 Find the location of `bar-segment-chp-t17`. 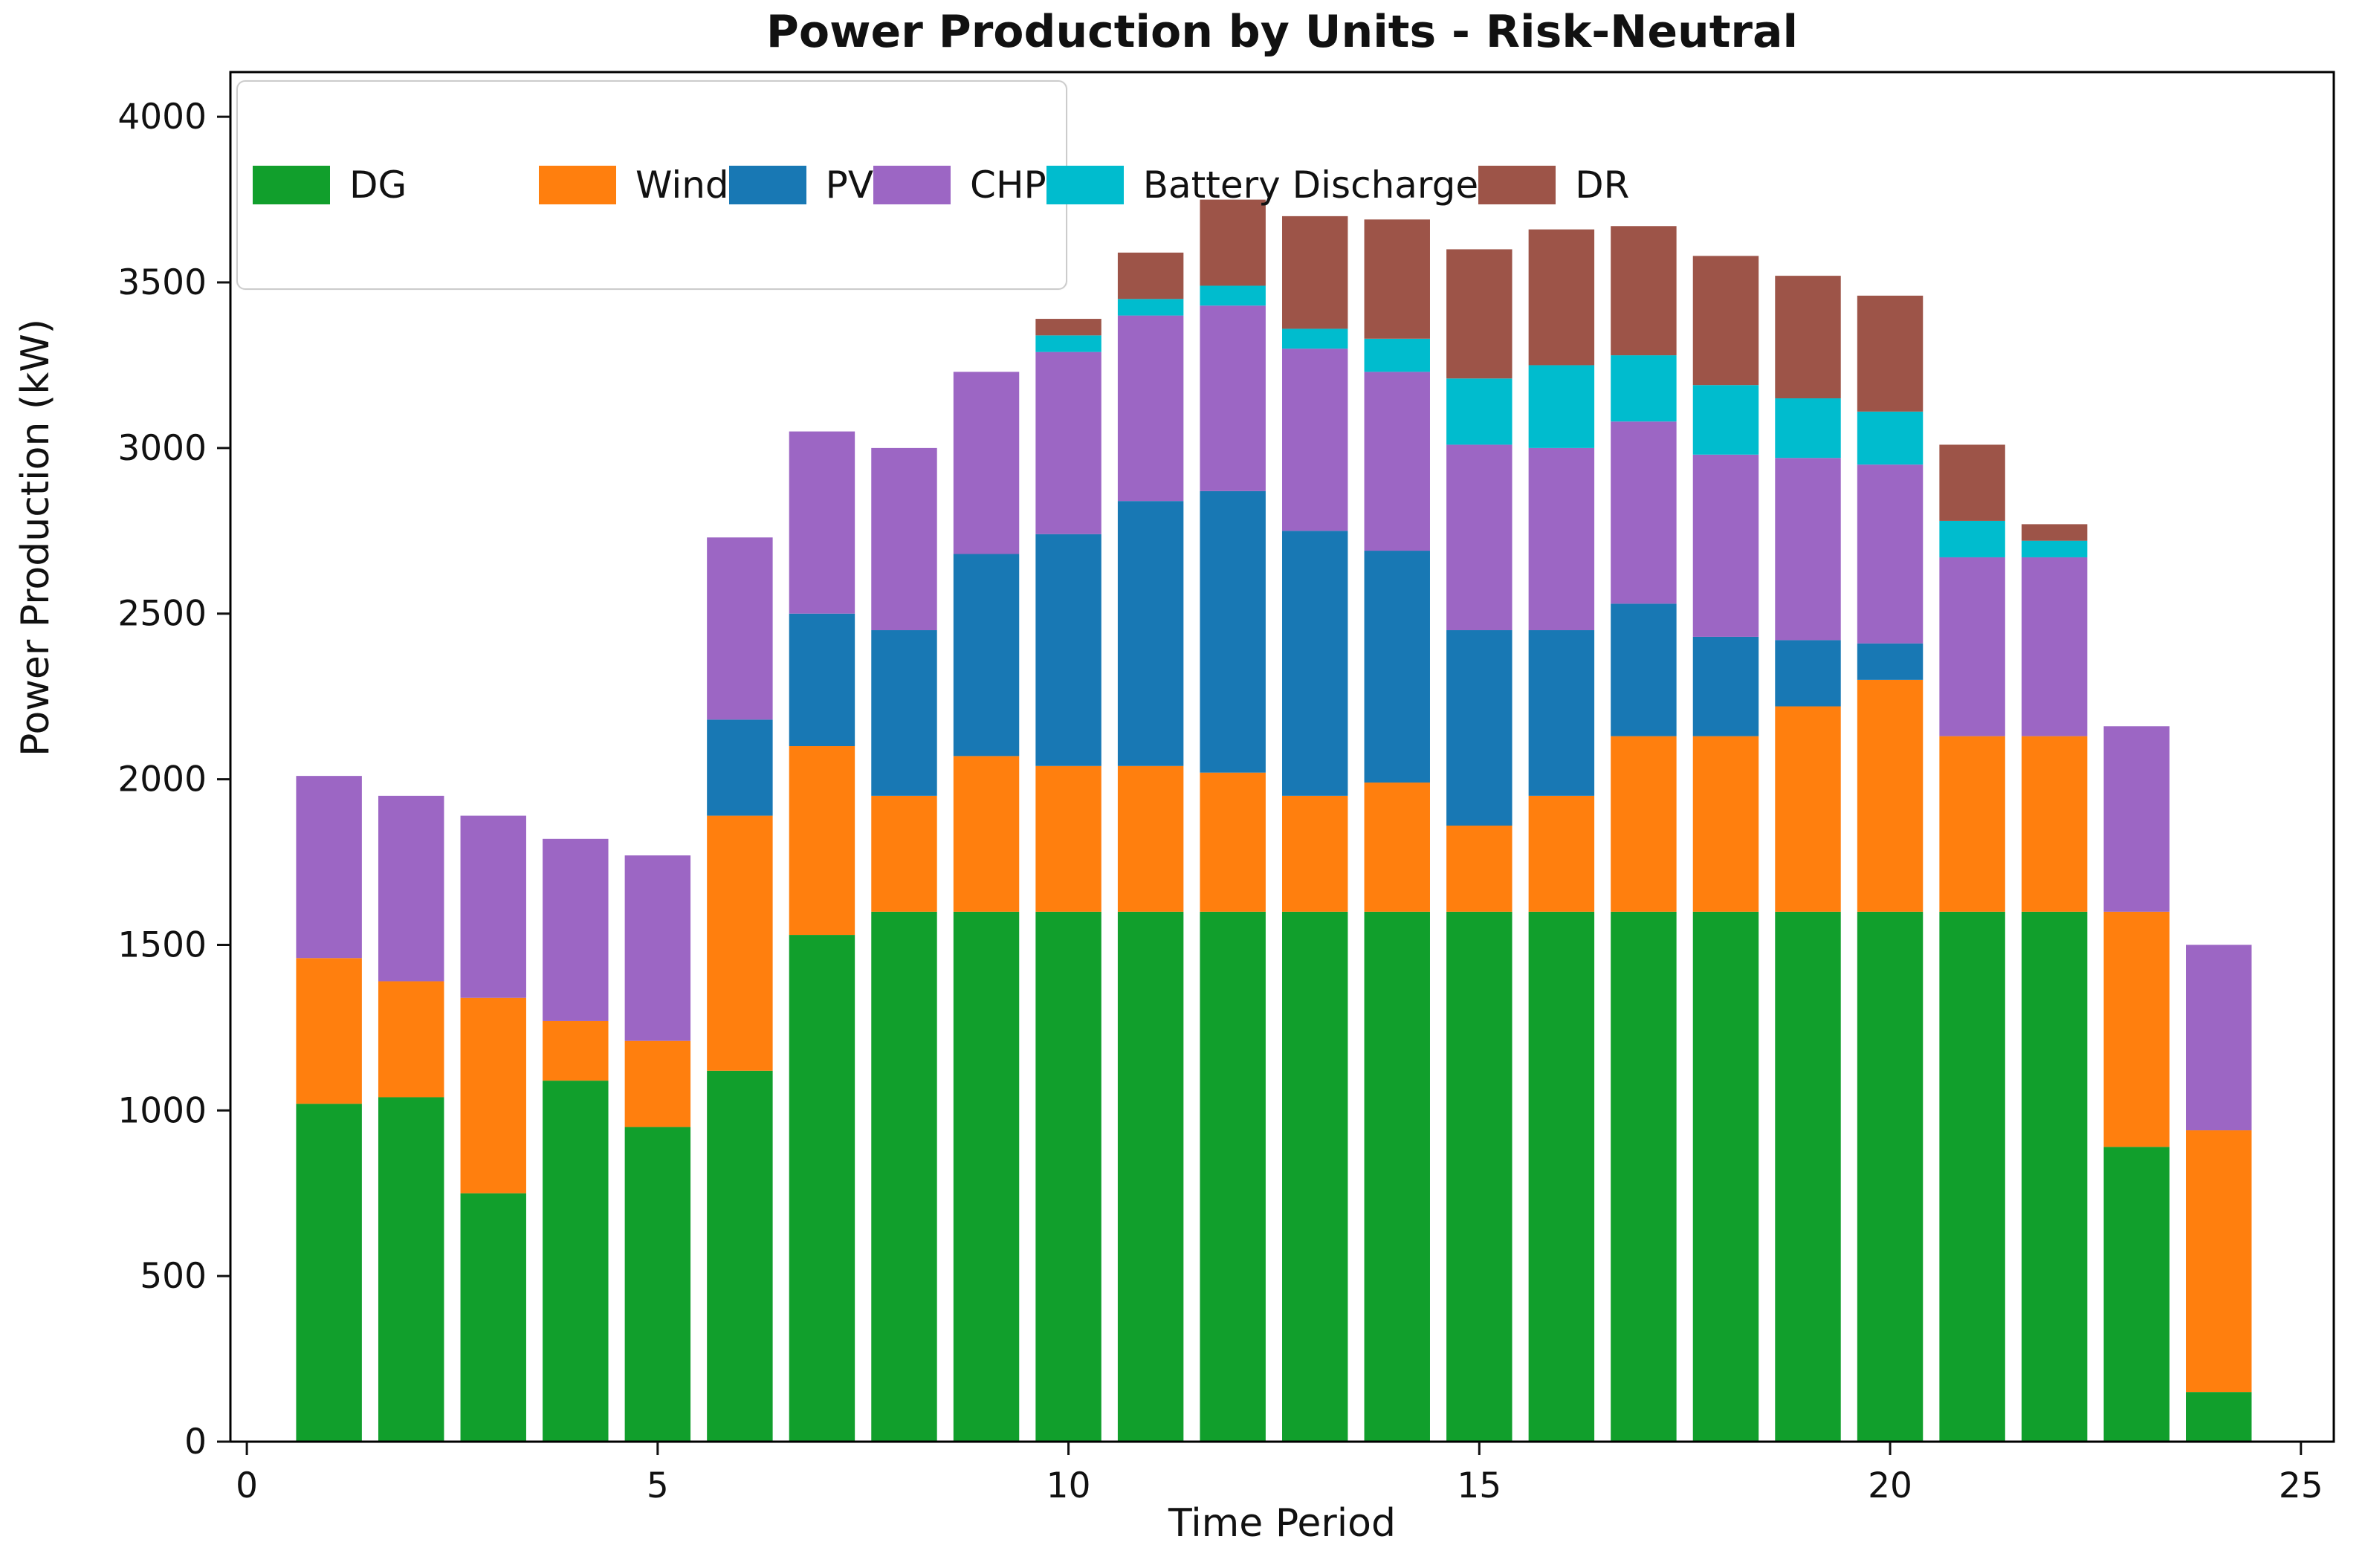

bar-segment-chp-t17 is located at coordinates (1644, 512).